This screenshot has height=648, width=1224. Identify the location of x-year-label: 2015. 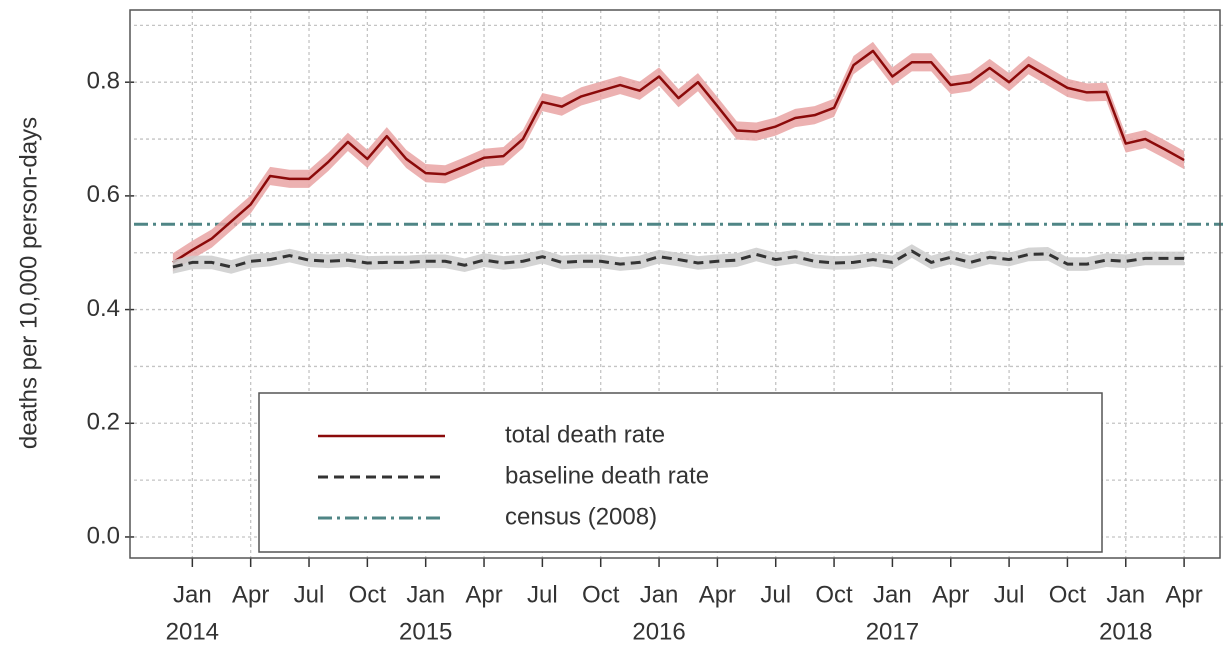
(425, 631).